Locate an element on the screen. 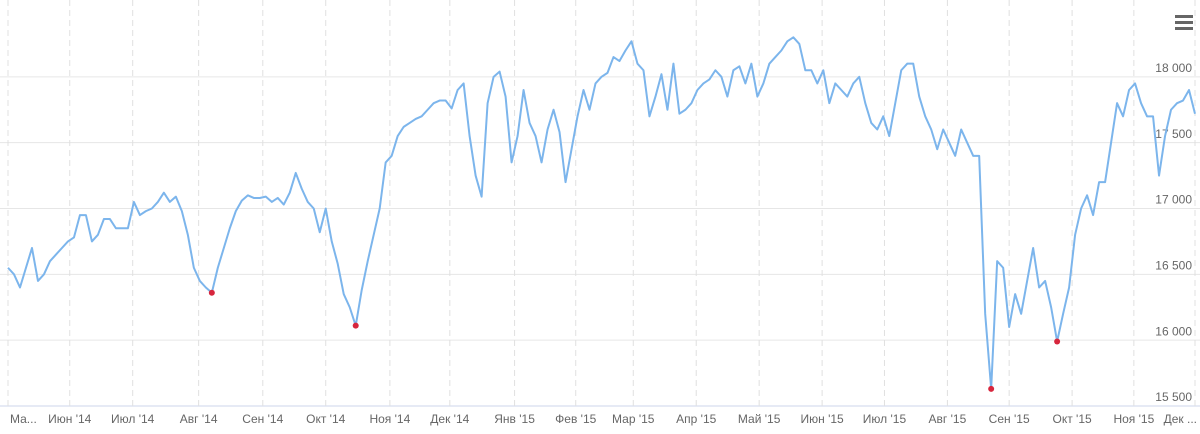 The height and width of the screenshot is (434, 1200). x-tick-label: Окт '15 is located at coordinates (1073, 419).